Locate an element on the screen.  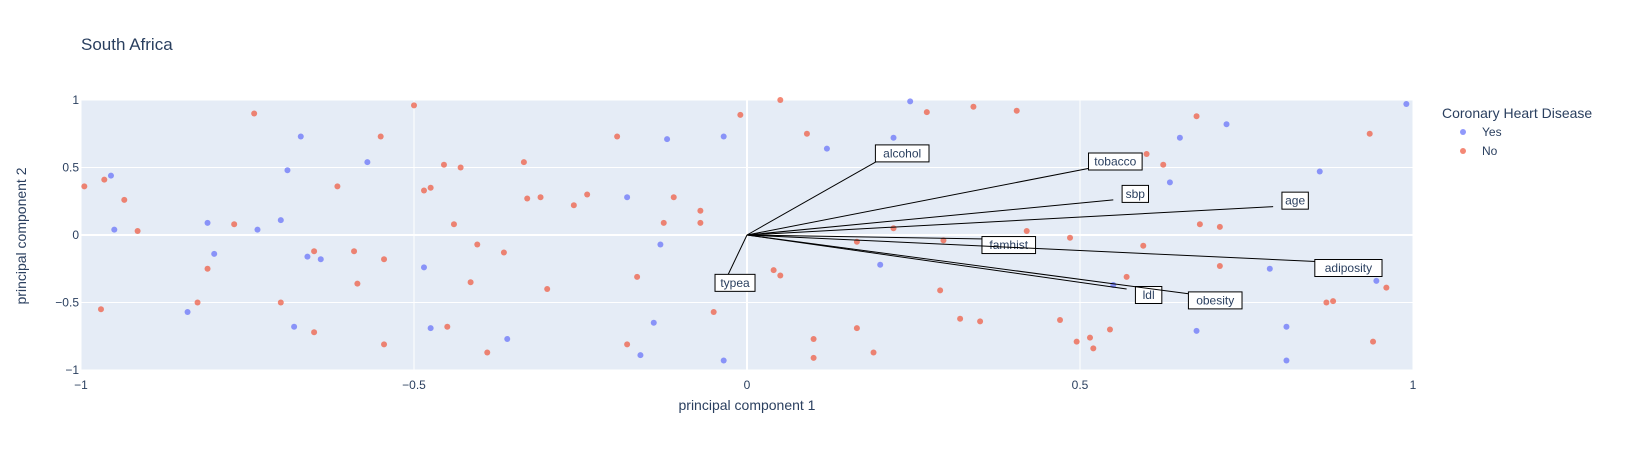
loading-famhist: famhist is located at coordinates (891, 244).